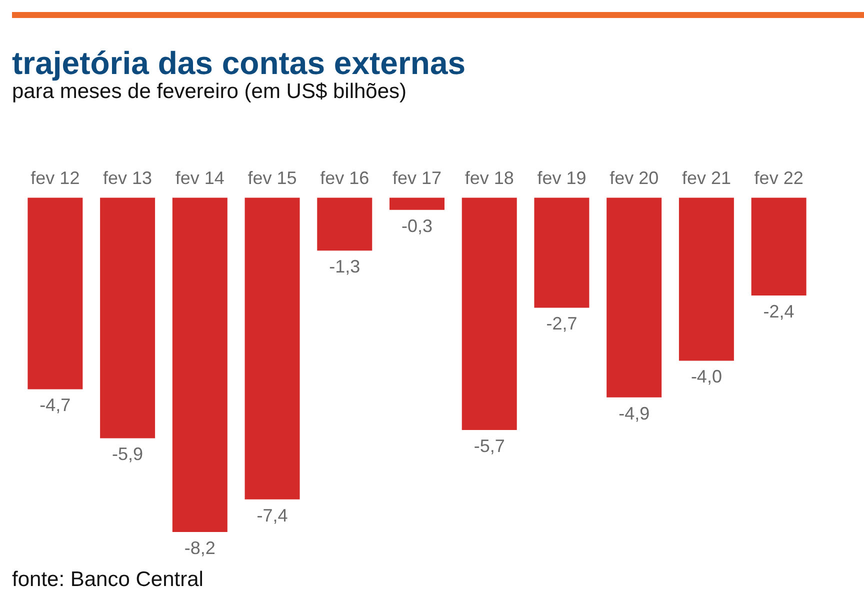 Image resolution: width=864 pixels, height=600 pixels. Describe the element at coordinates (209, 91) in the screenshot. I see `chart-subtitle: para meses de fevereiro (em US$ bilhões)` at that location.